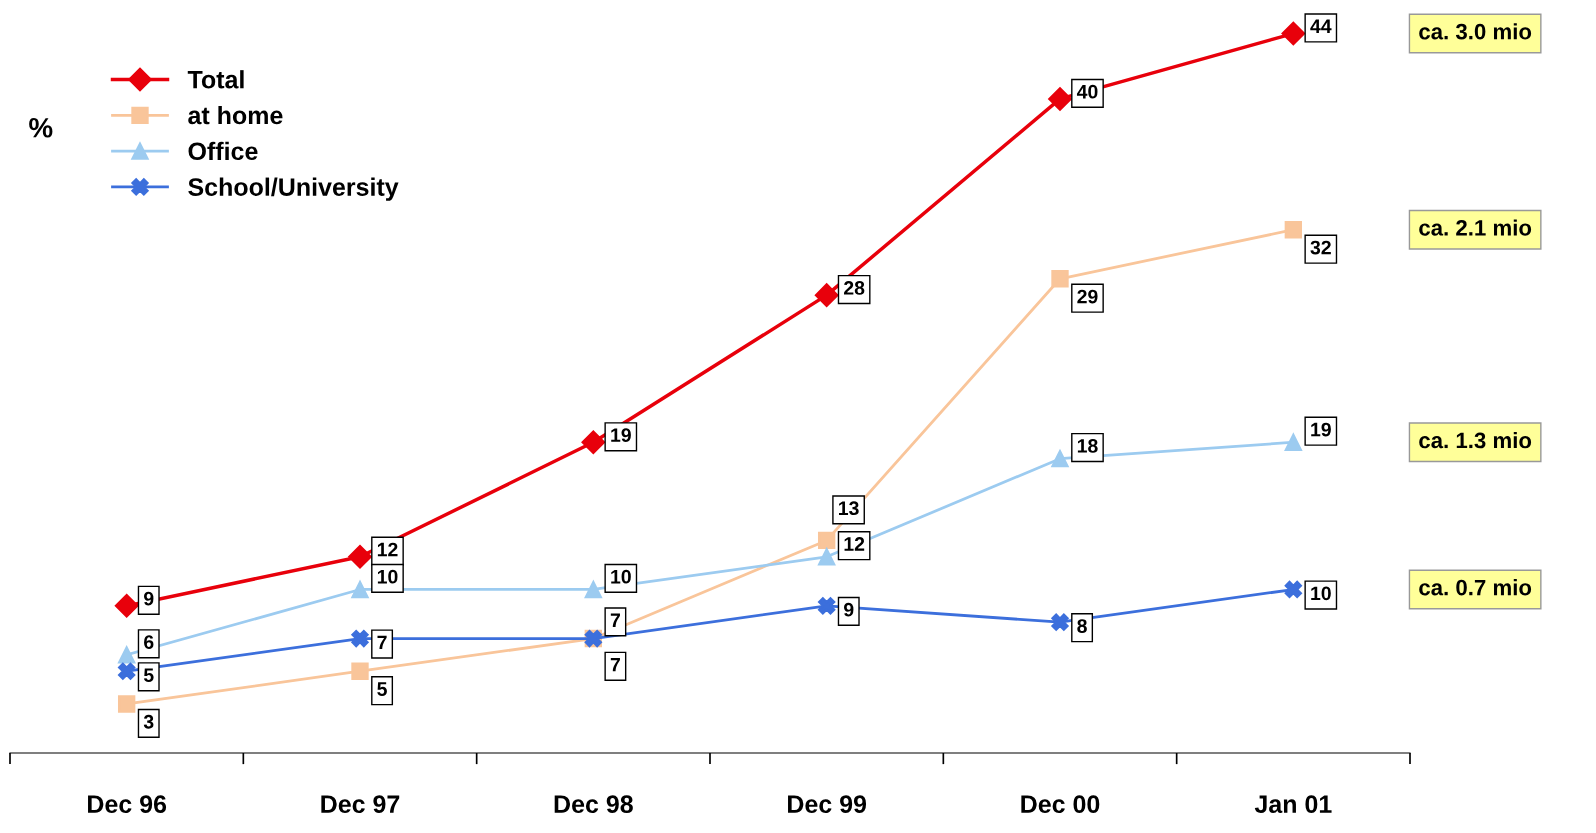 This screenshot has height=833, width=1596. Describe the element at coordinates (215, 79) in the screenshot. I see `legend-label: Total` at that location.